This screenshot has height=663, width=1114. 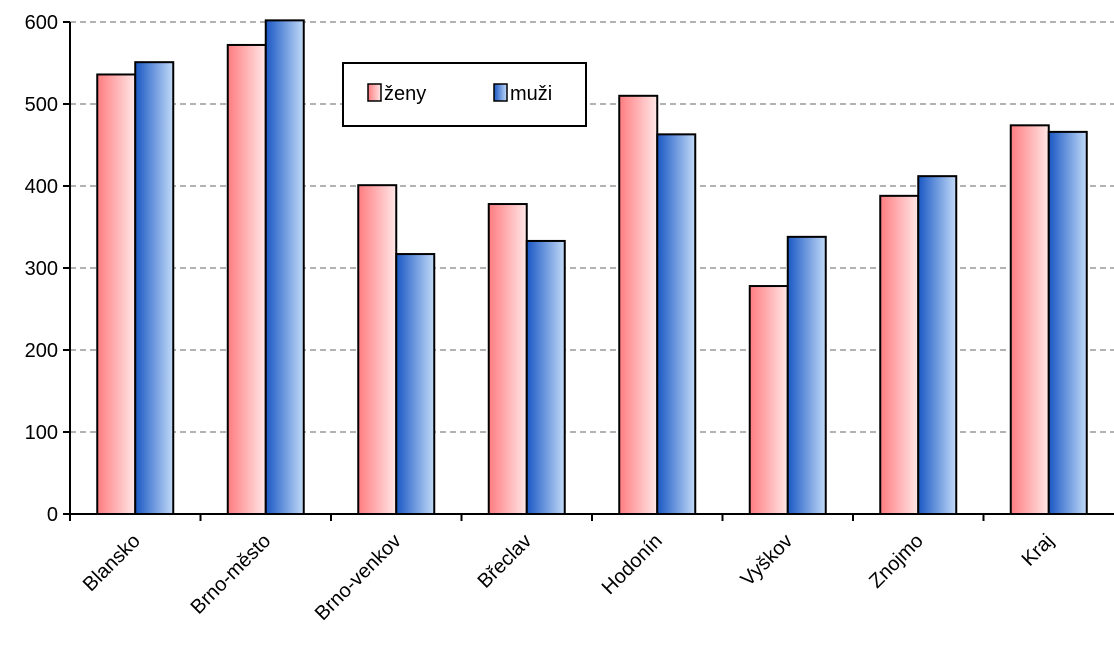 I want to click on x-tick-label: Znojmo, so click(x=896, y=561).